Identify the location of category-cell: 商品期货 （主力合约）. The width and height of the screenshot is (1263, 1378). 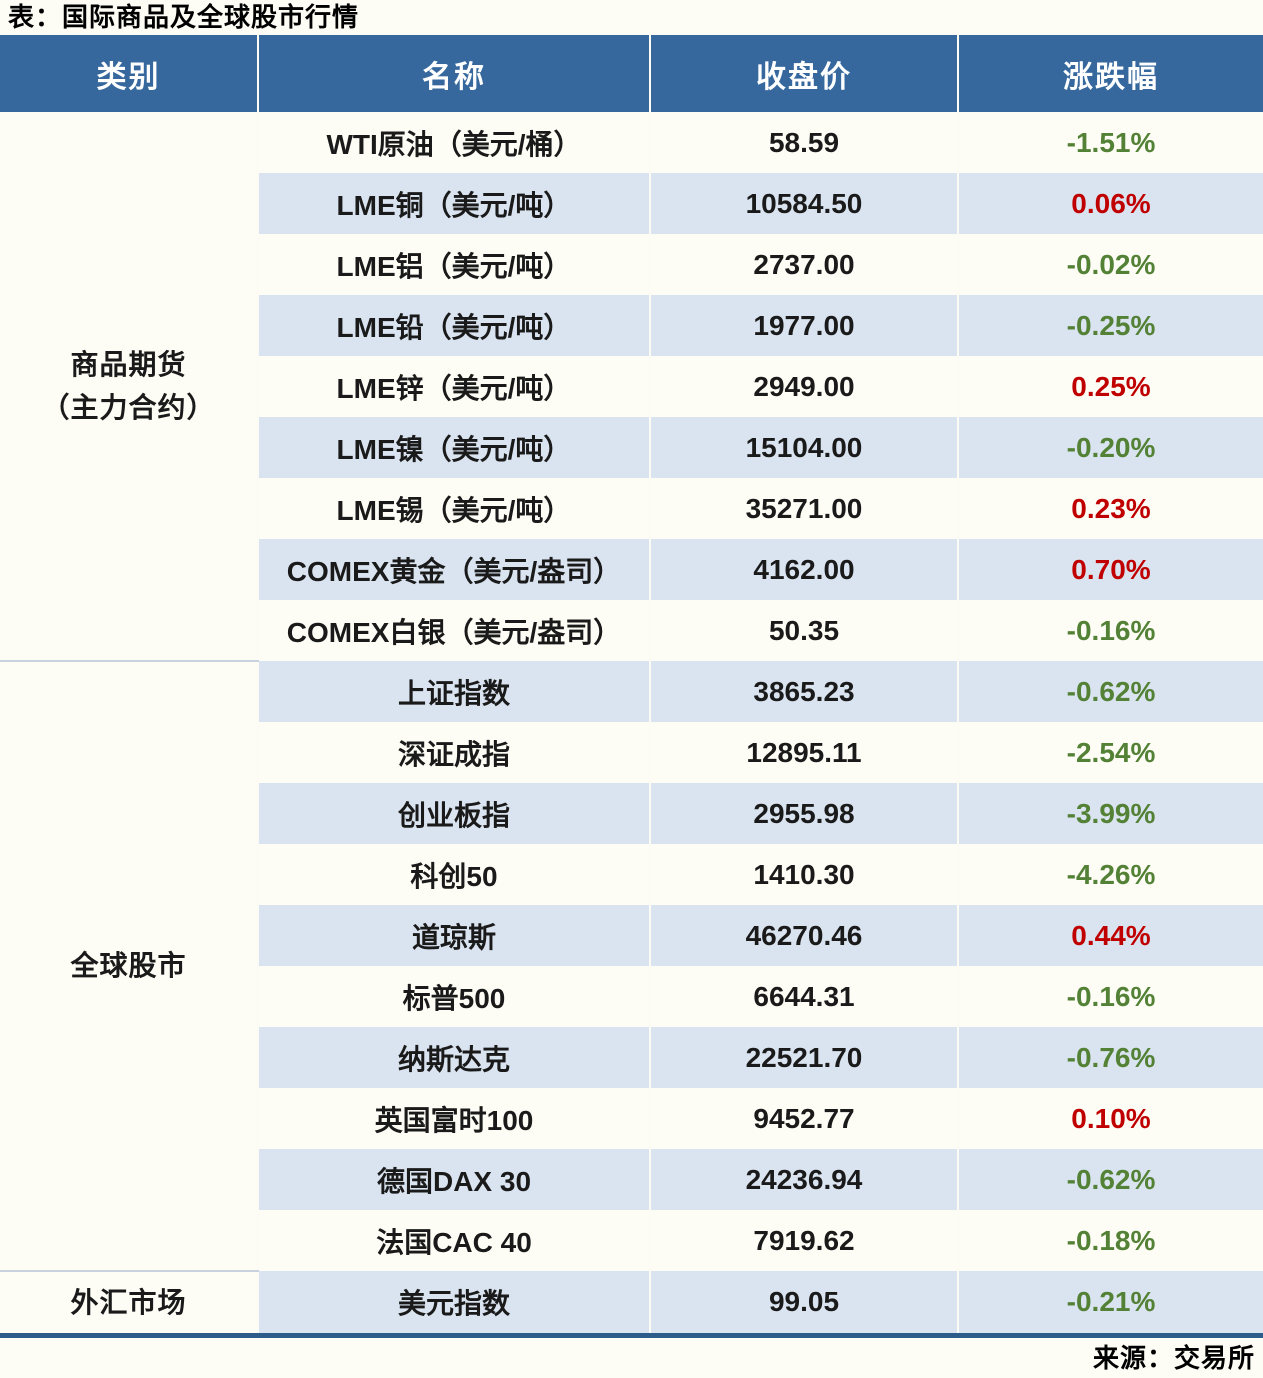
(129, 387).